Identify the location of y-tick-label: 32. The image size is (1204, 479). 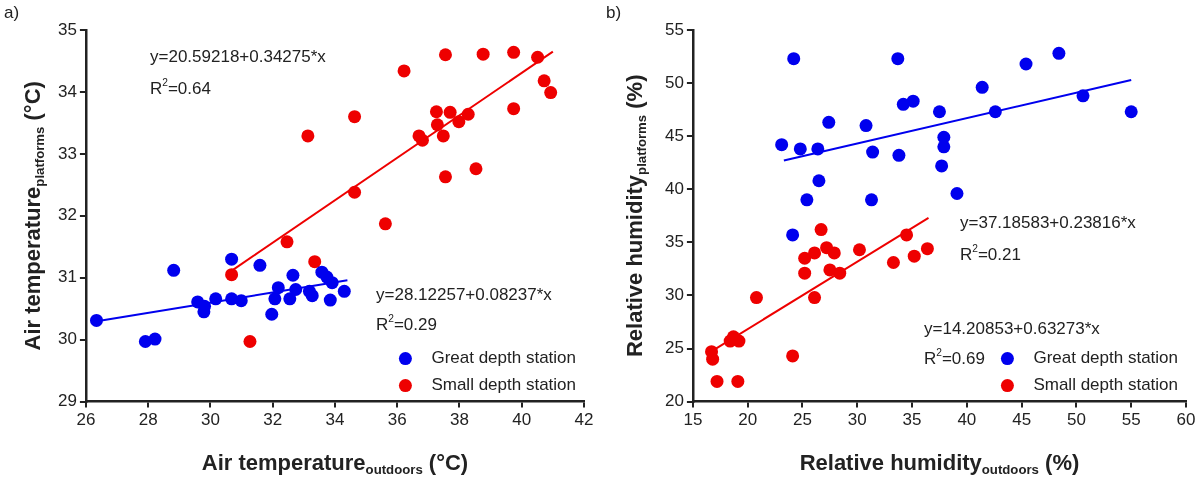
(67, 215).